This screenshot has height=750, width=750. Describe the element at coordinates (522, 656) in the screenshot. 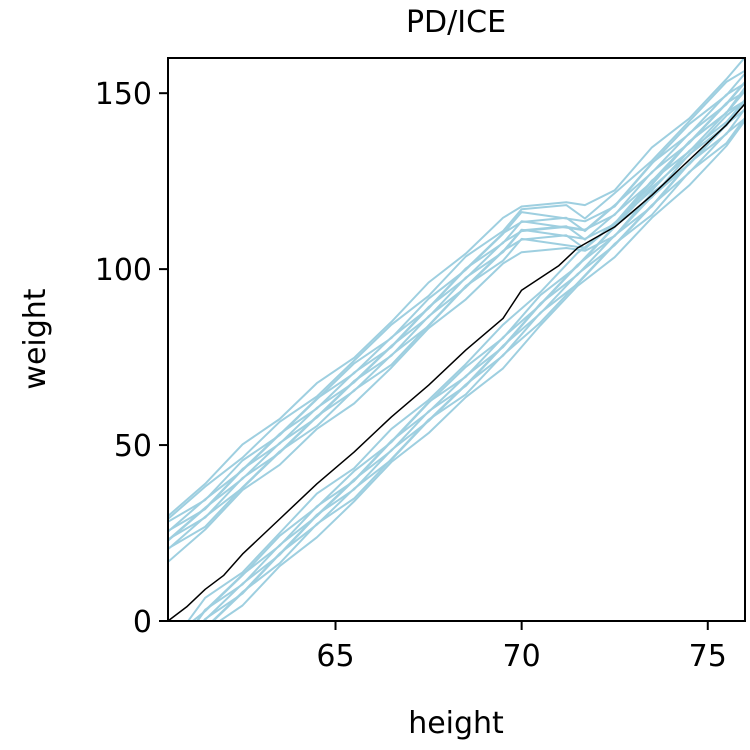

I see `x-tick-label: 70` at that location.